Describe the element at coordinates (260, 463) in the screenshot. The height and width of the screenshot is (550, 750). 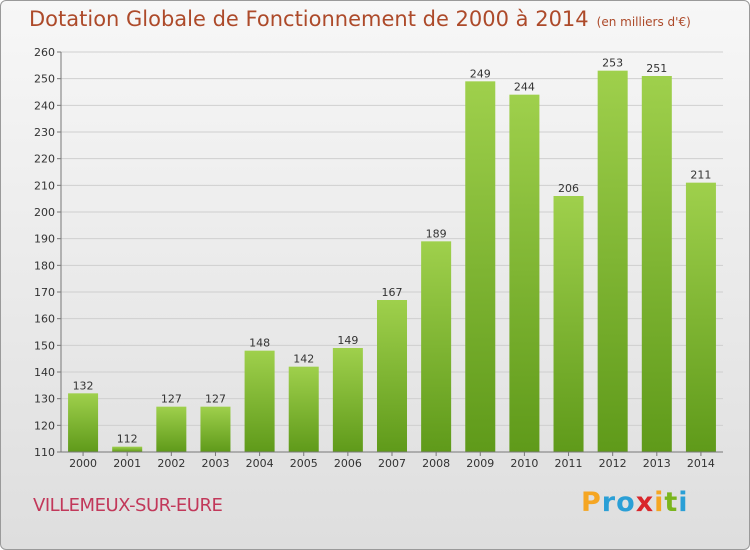
I see `x-tick-label-2004: 2004` at that location.